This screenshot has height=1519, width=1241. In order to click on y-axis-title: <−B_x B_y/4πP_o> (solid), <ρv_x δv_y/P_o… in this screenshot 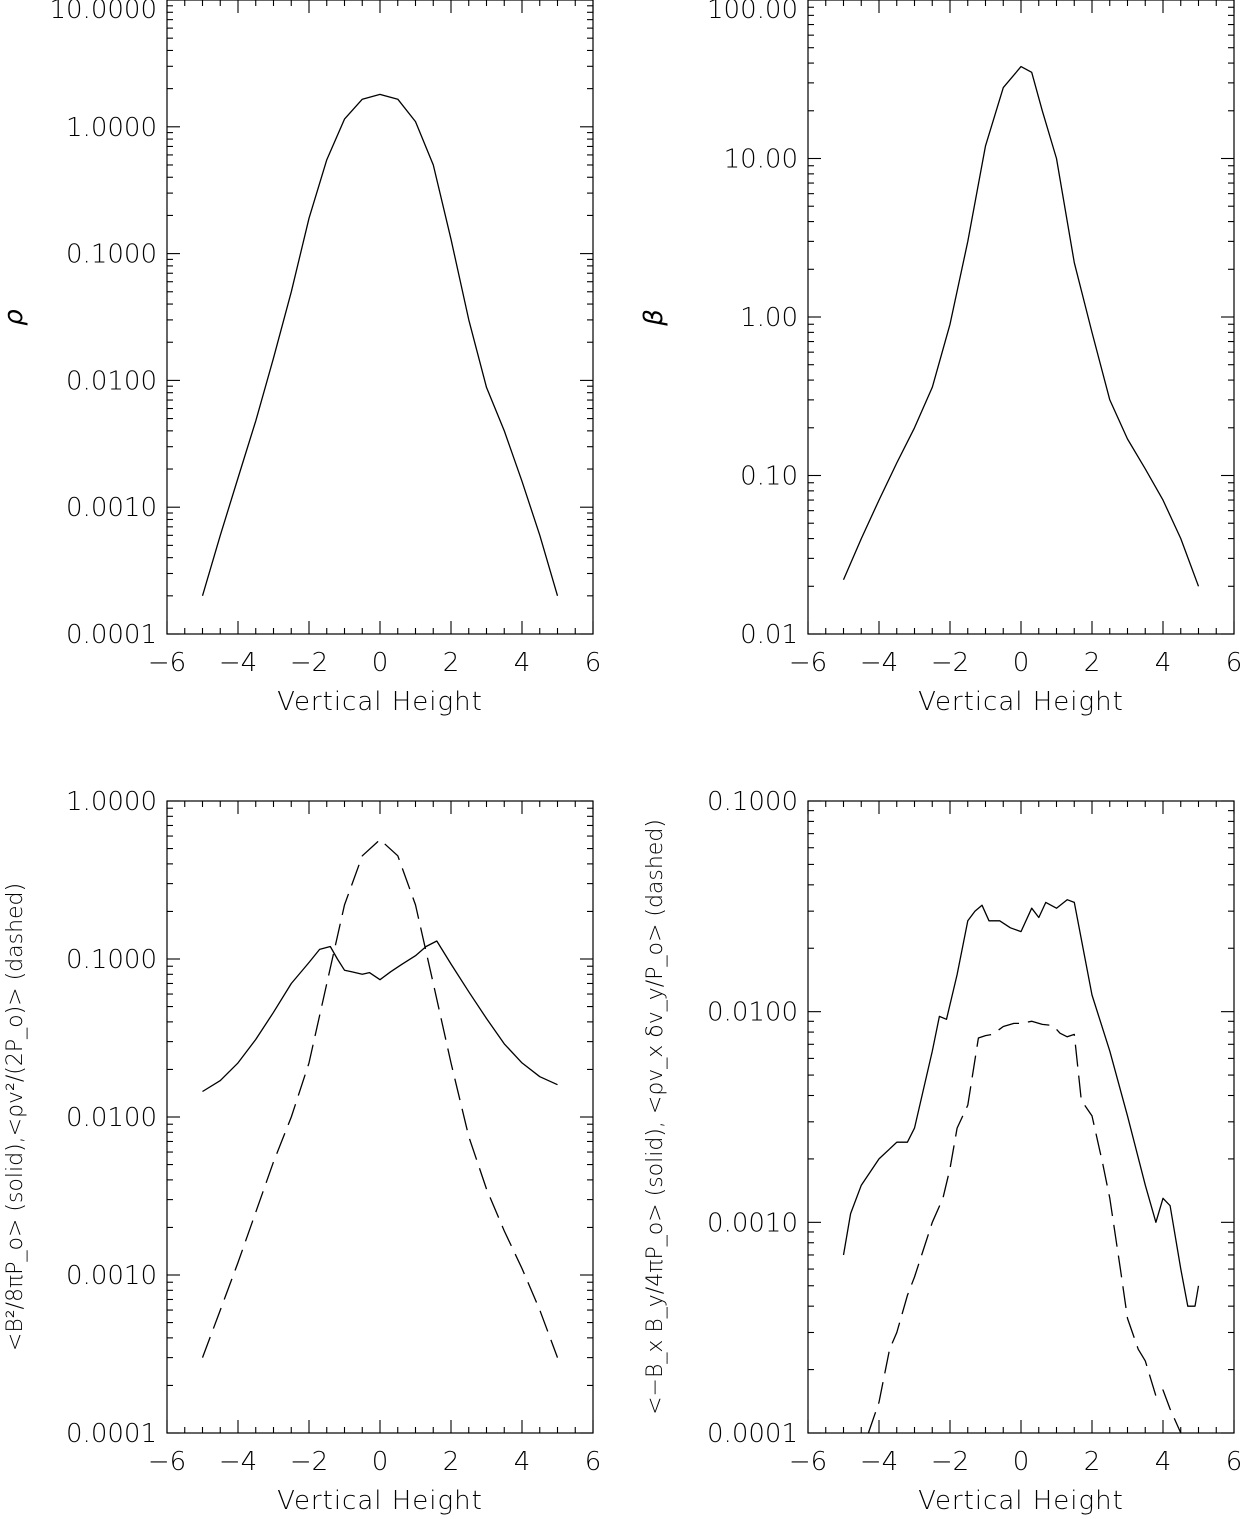, I will do `click(655, 1117)`.